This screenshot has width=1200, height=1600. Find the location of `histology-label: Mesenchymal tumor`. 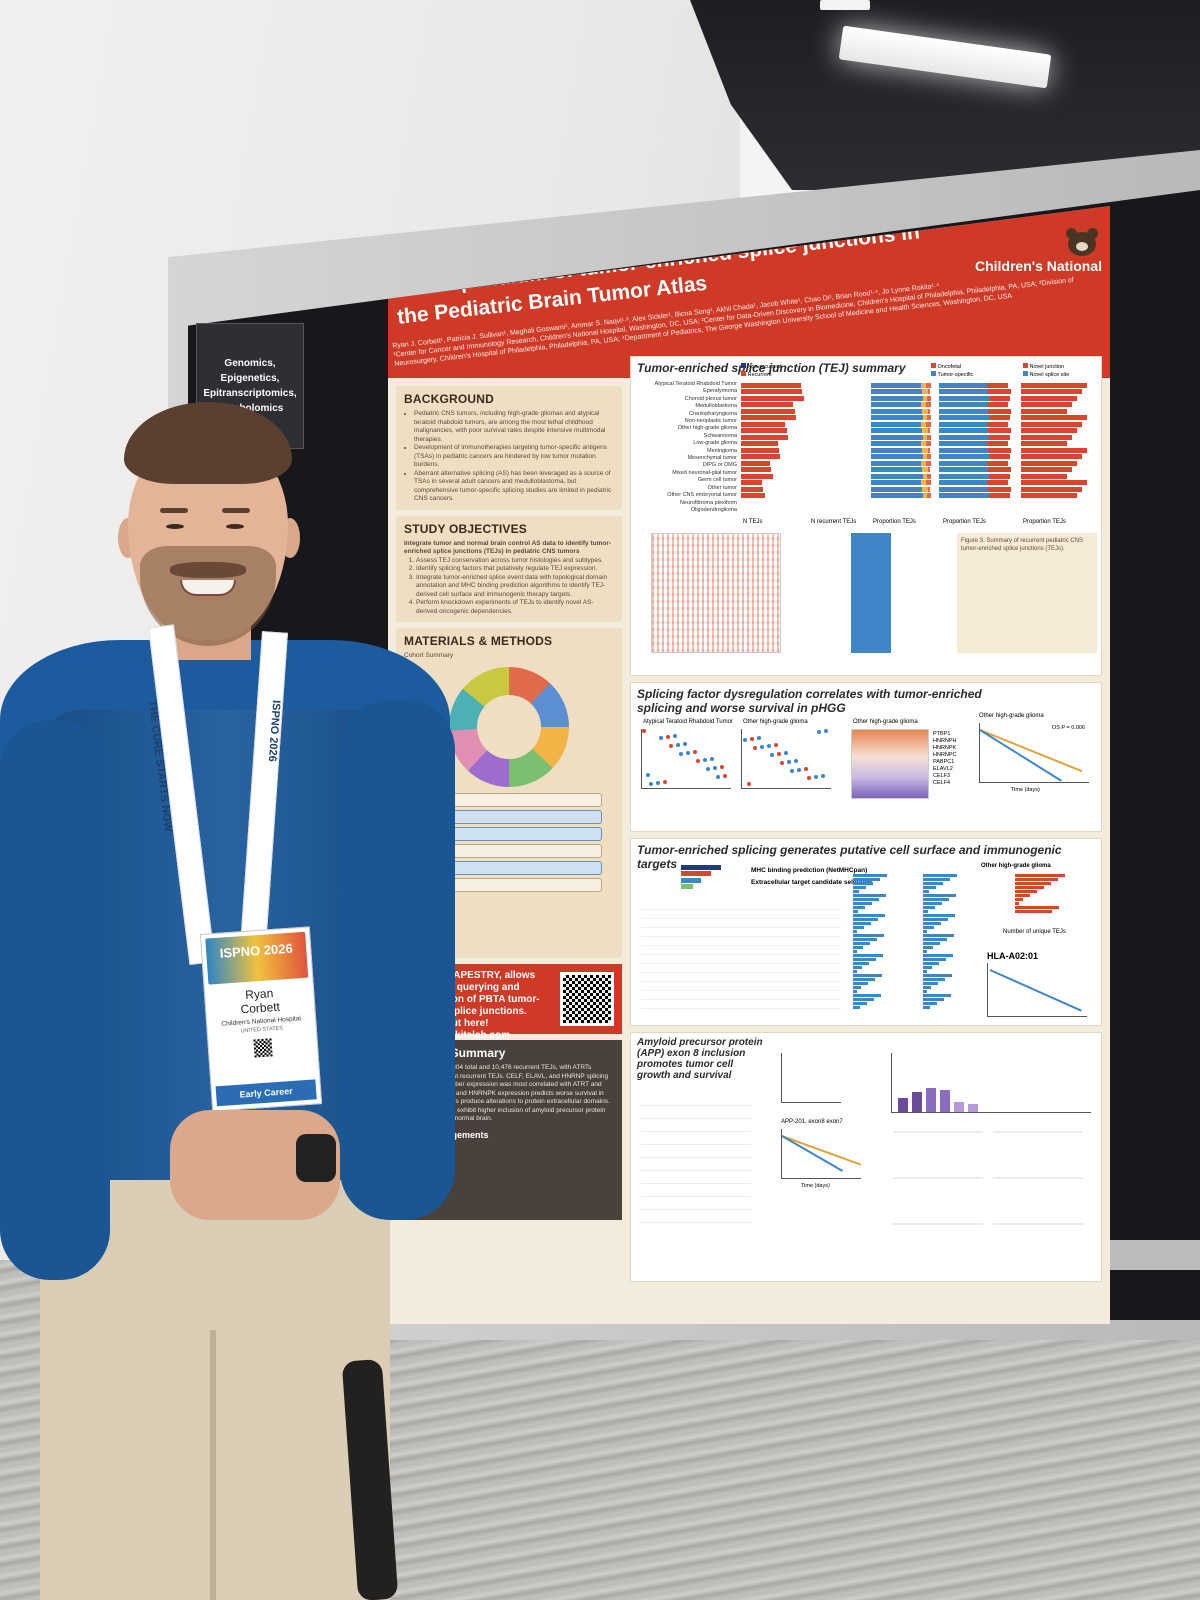

histology-label: Mesenchymal tumor is located at coordinates (712, 458).